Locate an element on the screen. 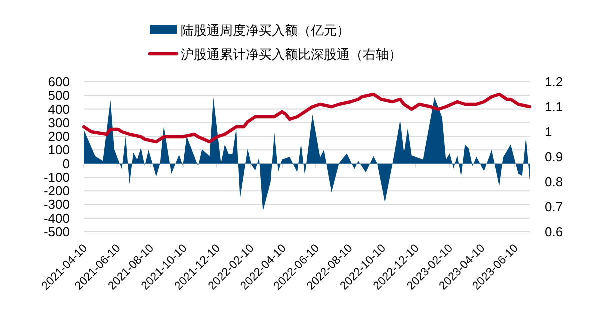 This screenshot has height=333, width=592. y2-tick-label: 0.7 is located at coordinates (554, 207).